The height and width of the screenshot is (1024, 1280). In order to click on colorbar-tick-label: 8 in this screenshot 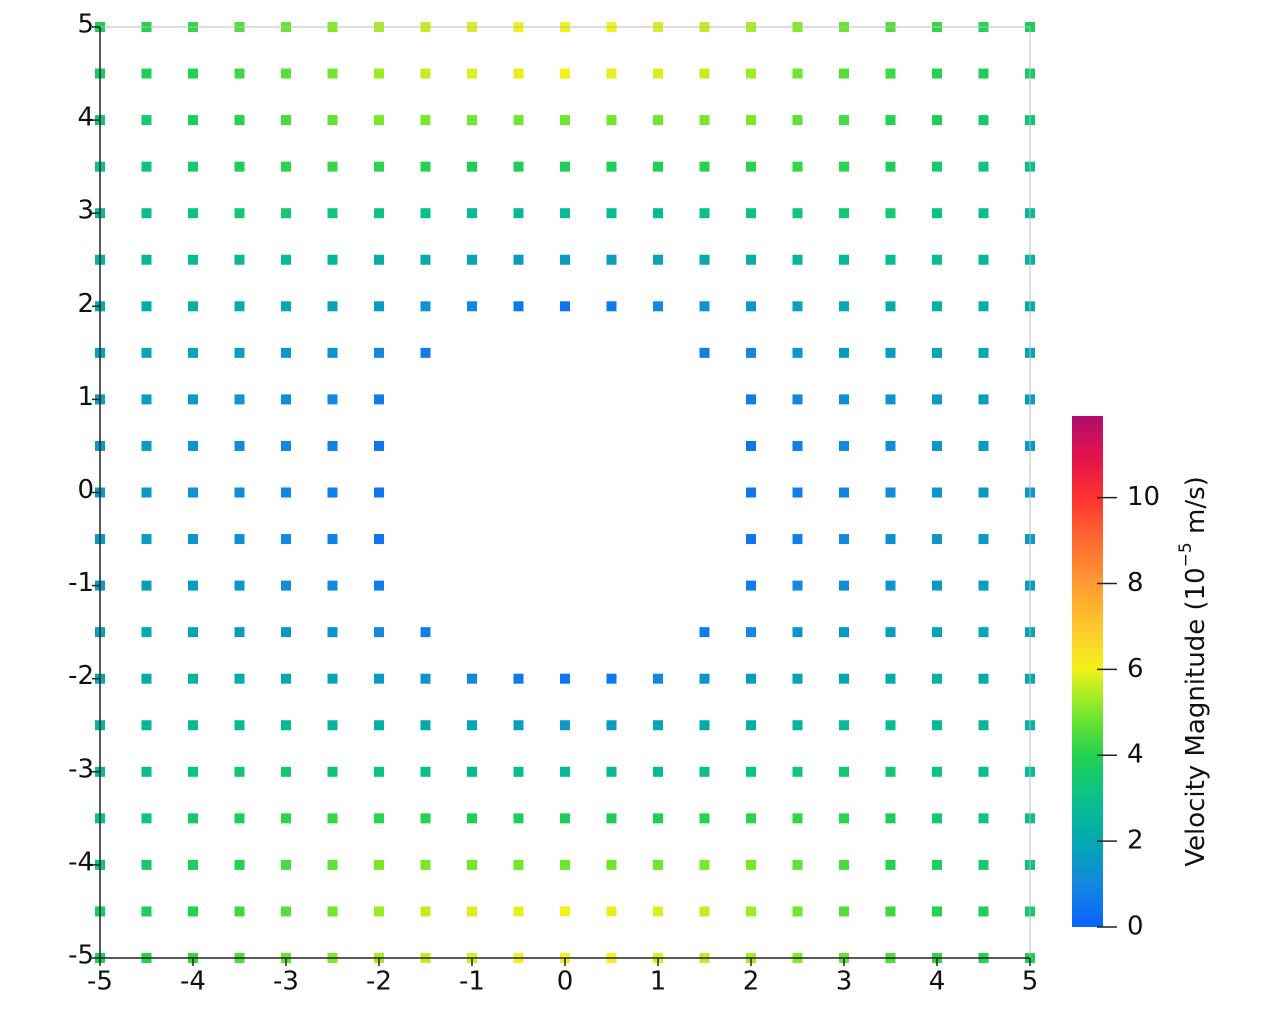, I will do `click(1135, 583)`.